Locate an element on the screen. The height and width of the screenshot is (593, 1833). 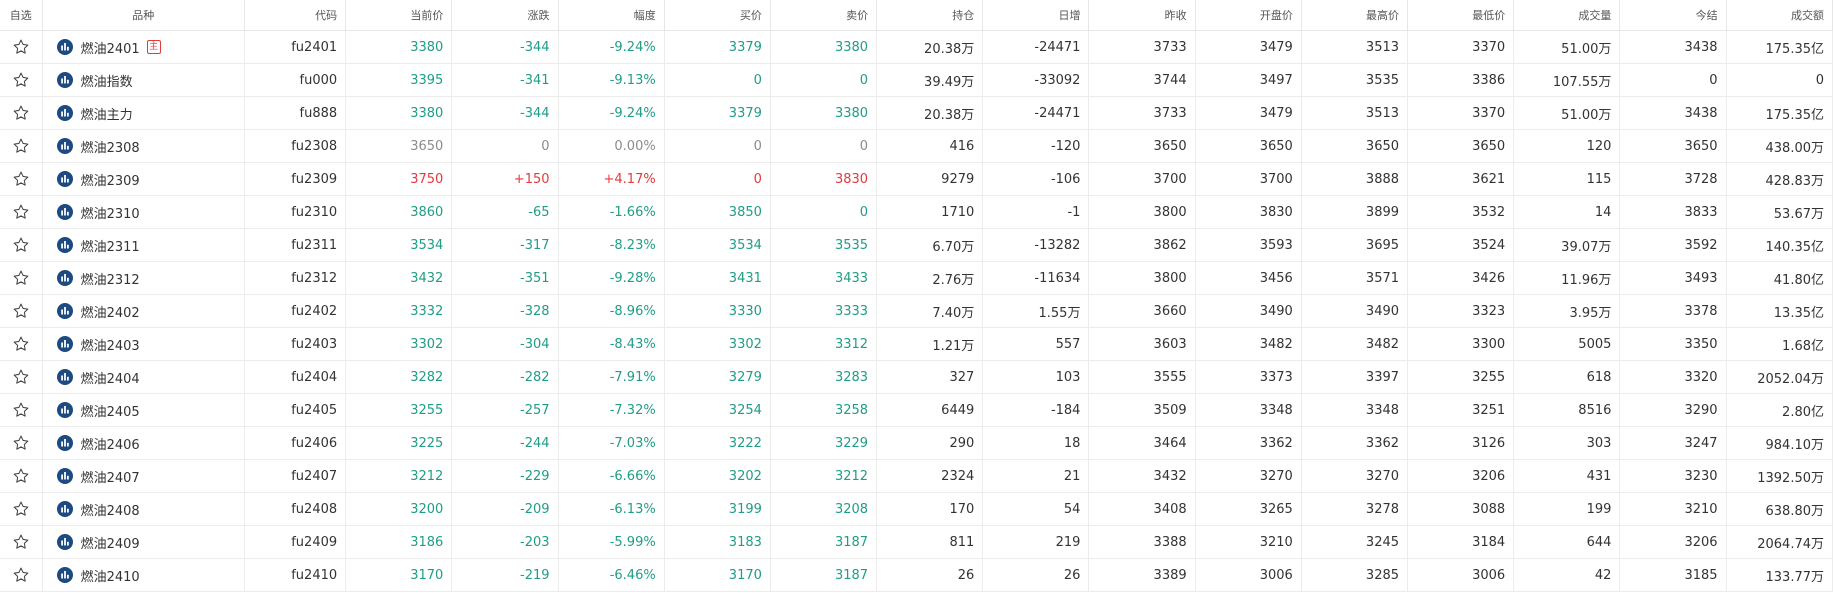
column-header-name: 品种 is located at coordinates (143, 15).